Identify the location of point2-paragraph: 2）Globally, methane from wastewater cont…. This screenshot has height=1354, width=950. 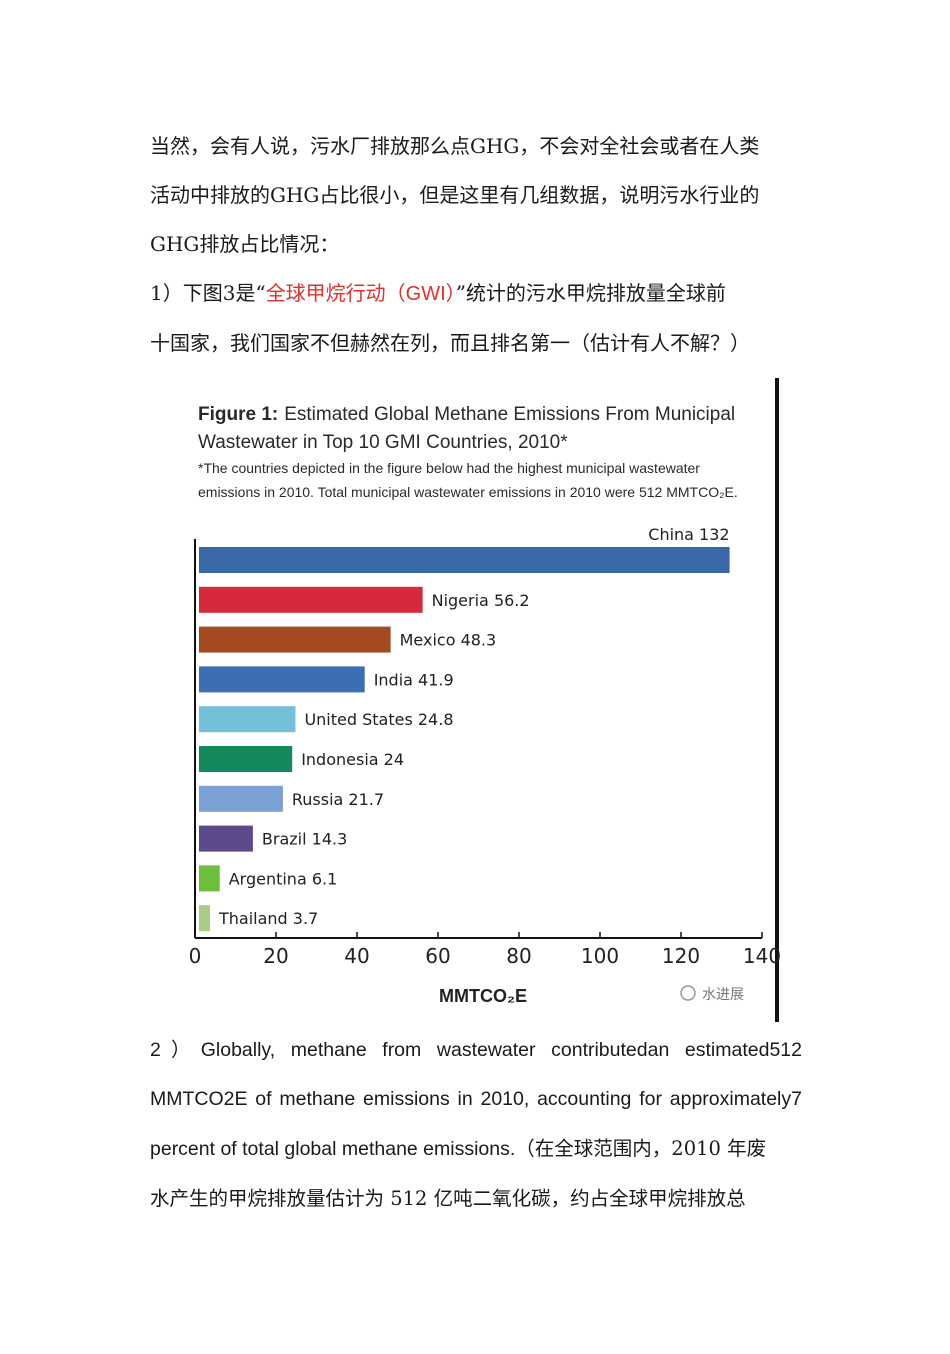
(476, 1124).